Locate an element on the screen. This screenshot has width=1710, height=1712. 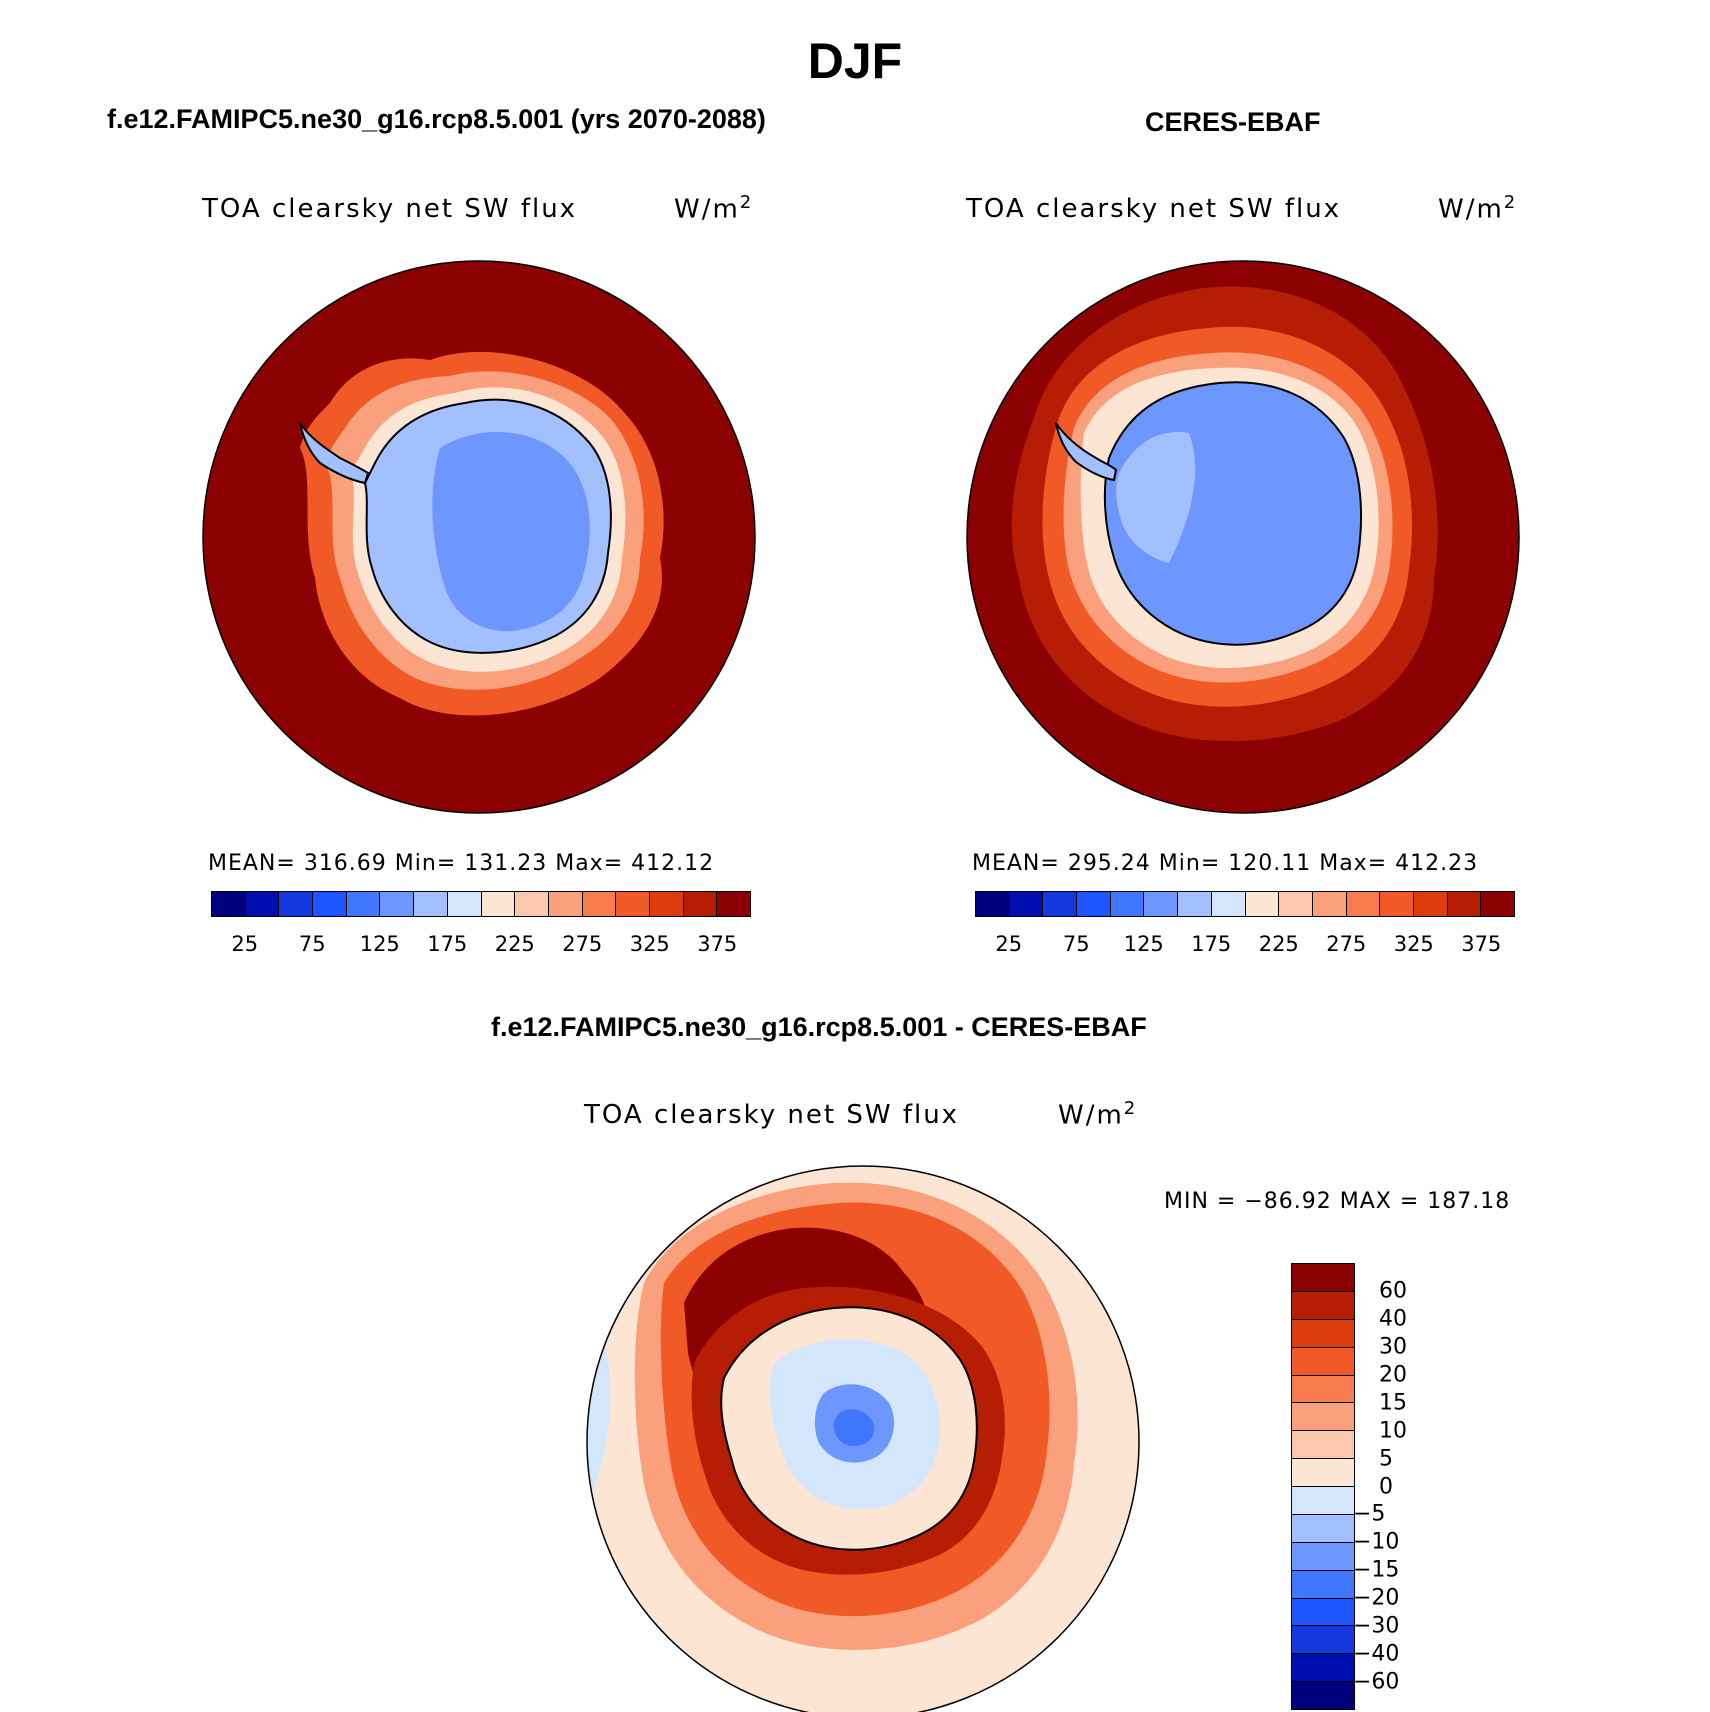
model-colorbar-ticks: 25 75 125 175 225 275 325 375 is located at coordinates (481, 947).